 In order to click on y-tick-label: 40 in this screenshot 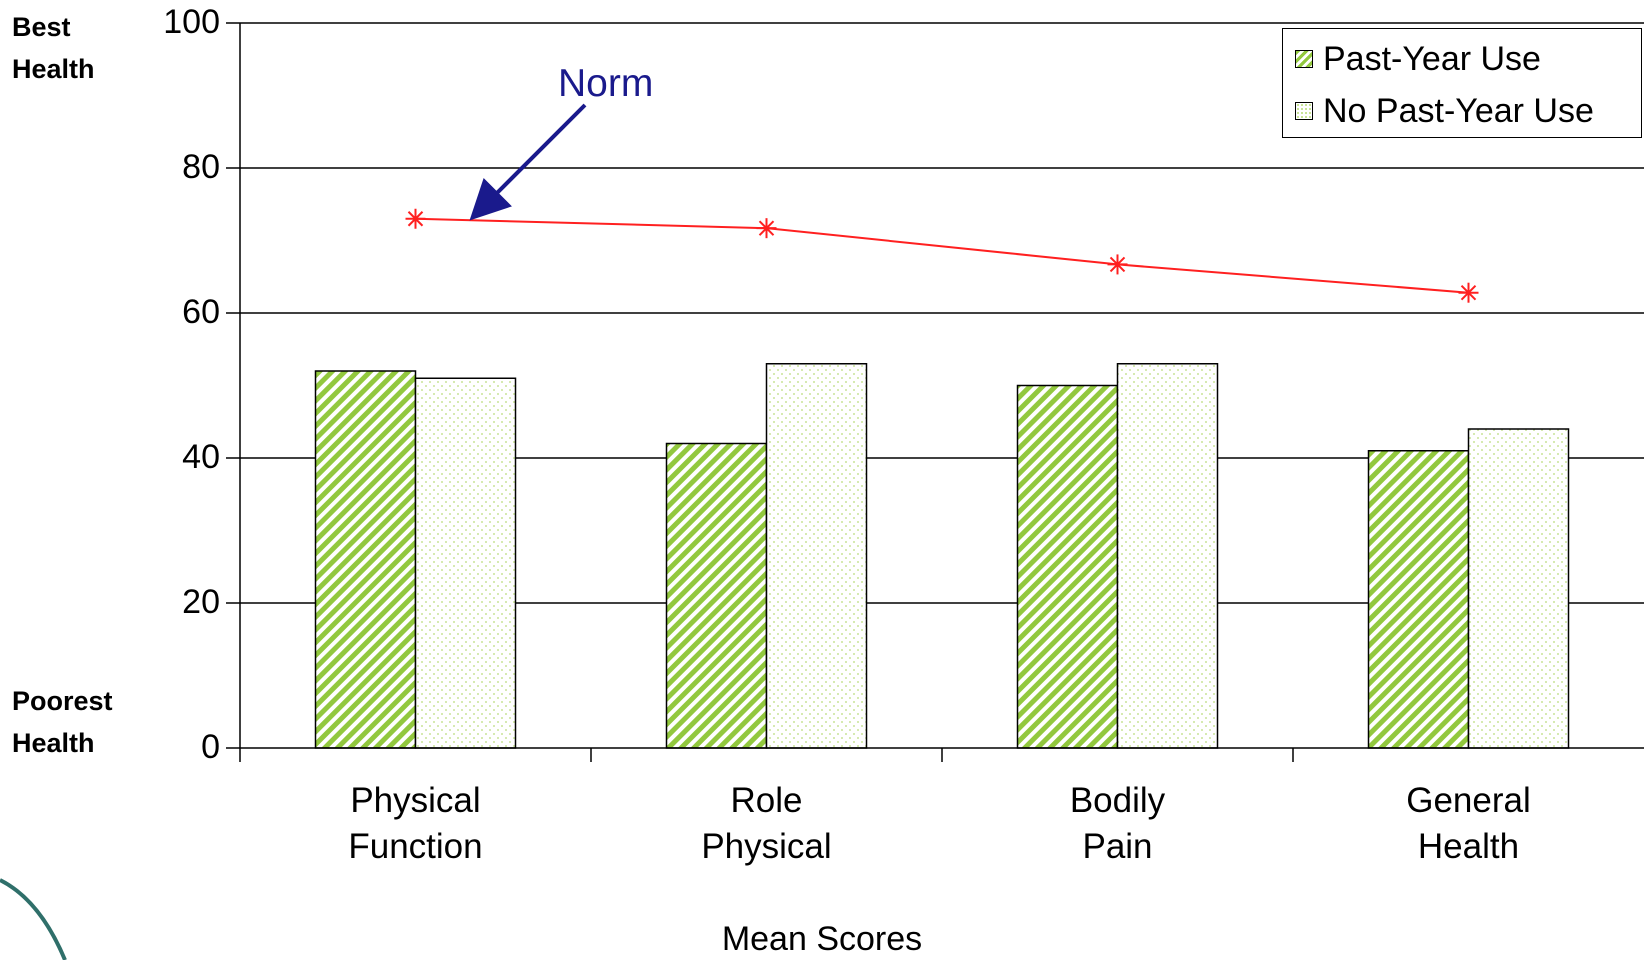, I will do `click(201, 457)`.